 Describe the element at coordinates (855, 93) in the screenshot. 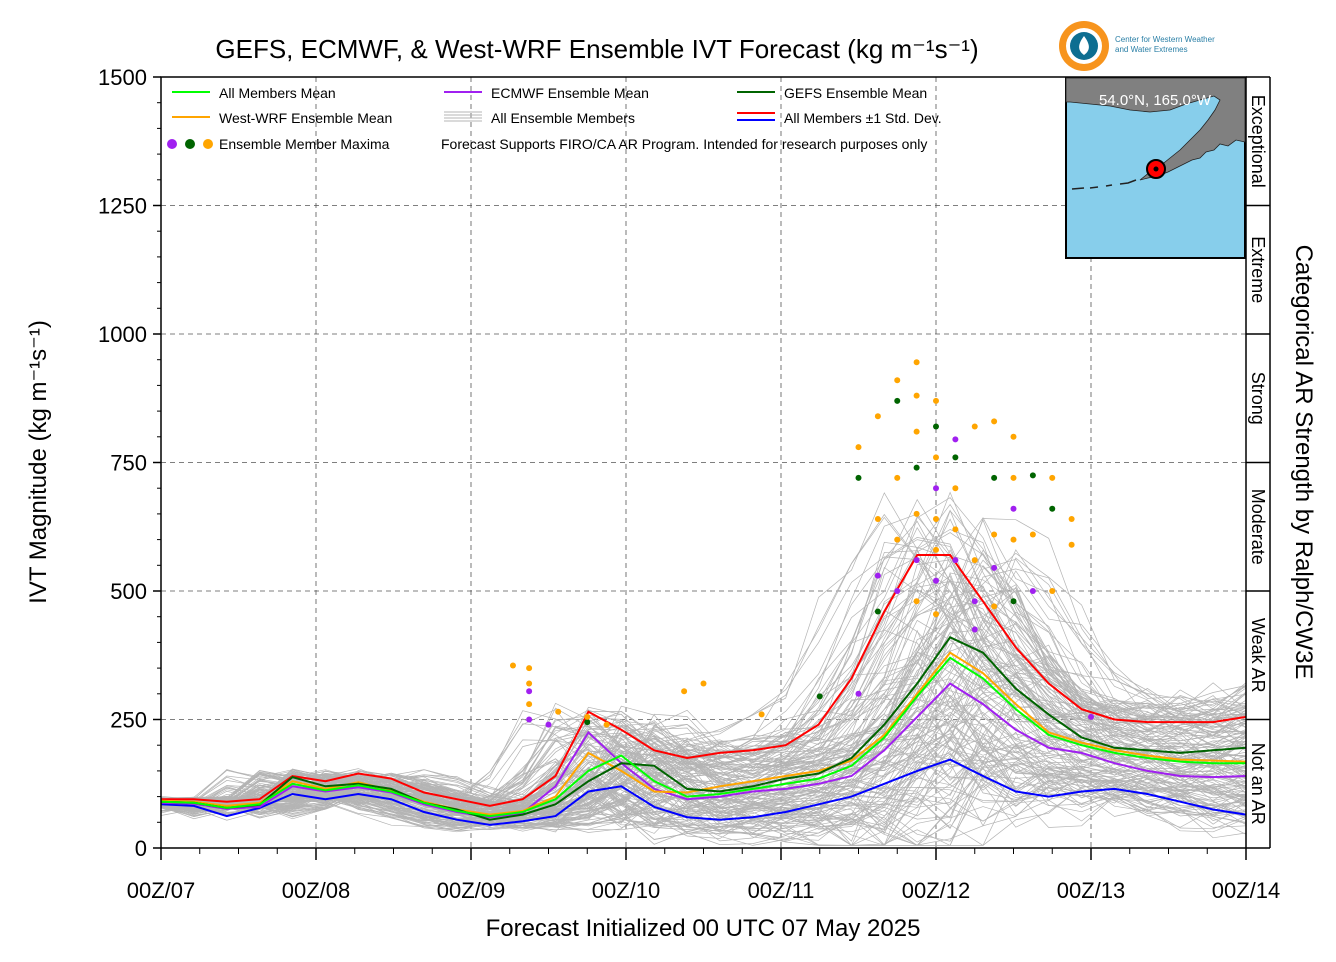

I see `legend-gefs-mean: GEFS Ensemble Mean` at that location.